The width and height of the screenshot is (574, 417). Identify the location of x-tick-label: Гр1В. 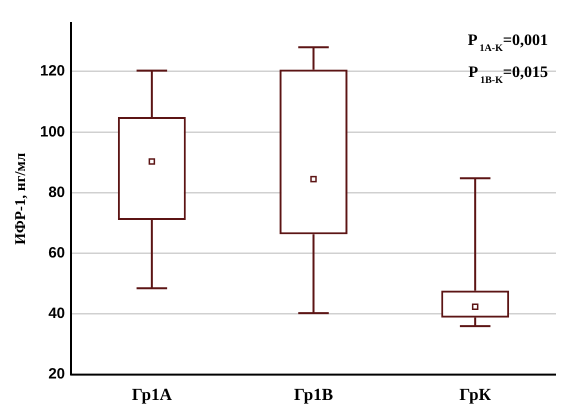
(314, 394).